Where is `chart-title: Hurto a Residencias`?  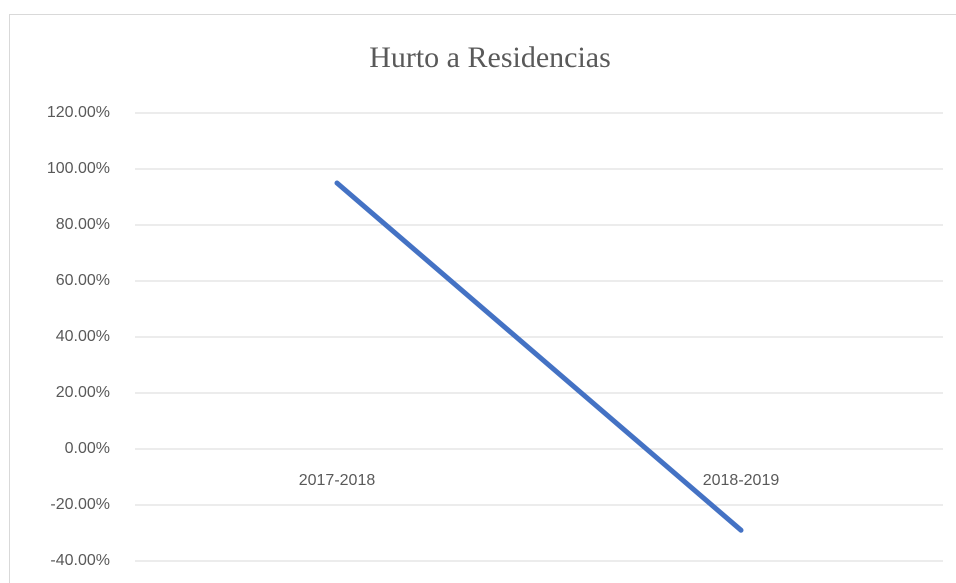 chart-title: Hurto a Residencias is located at coordinates (490, 57).